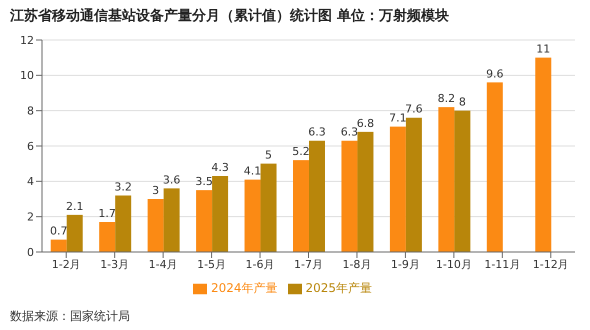  Describe the element at coordinates (204, 181) in the screenshot. I see `data-label: 3.5` at that location.